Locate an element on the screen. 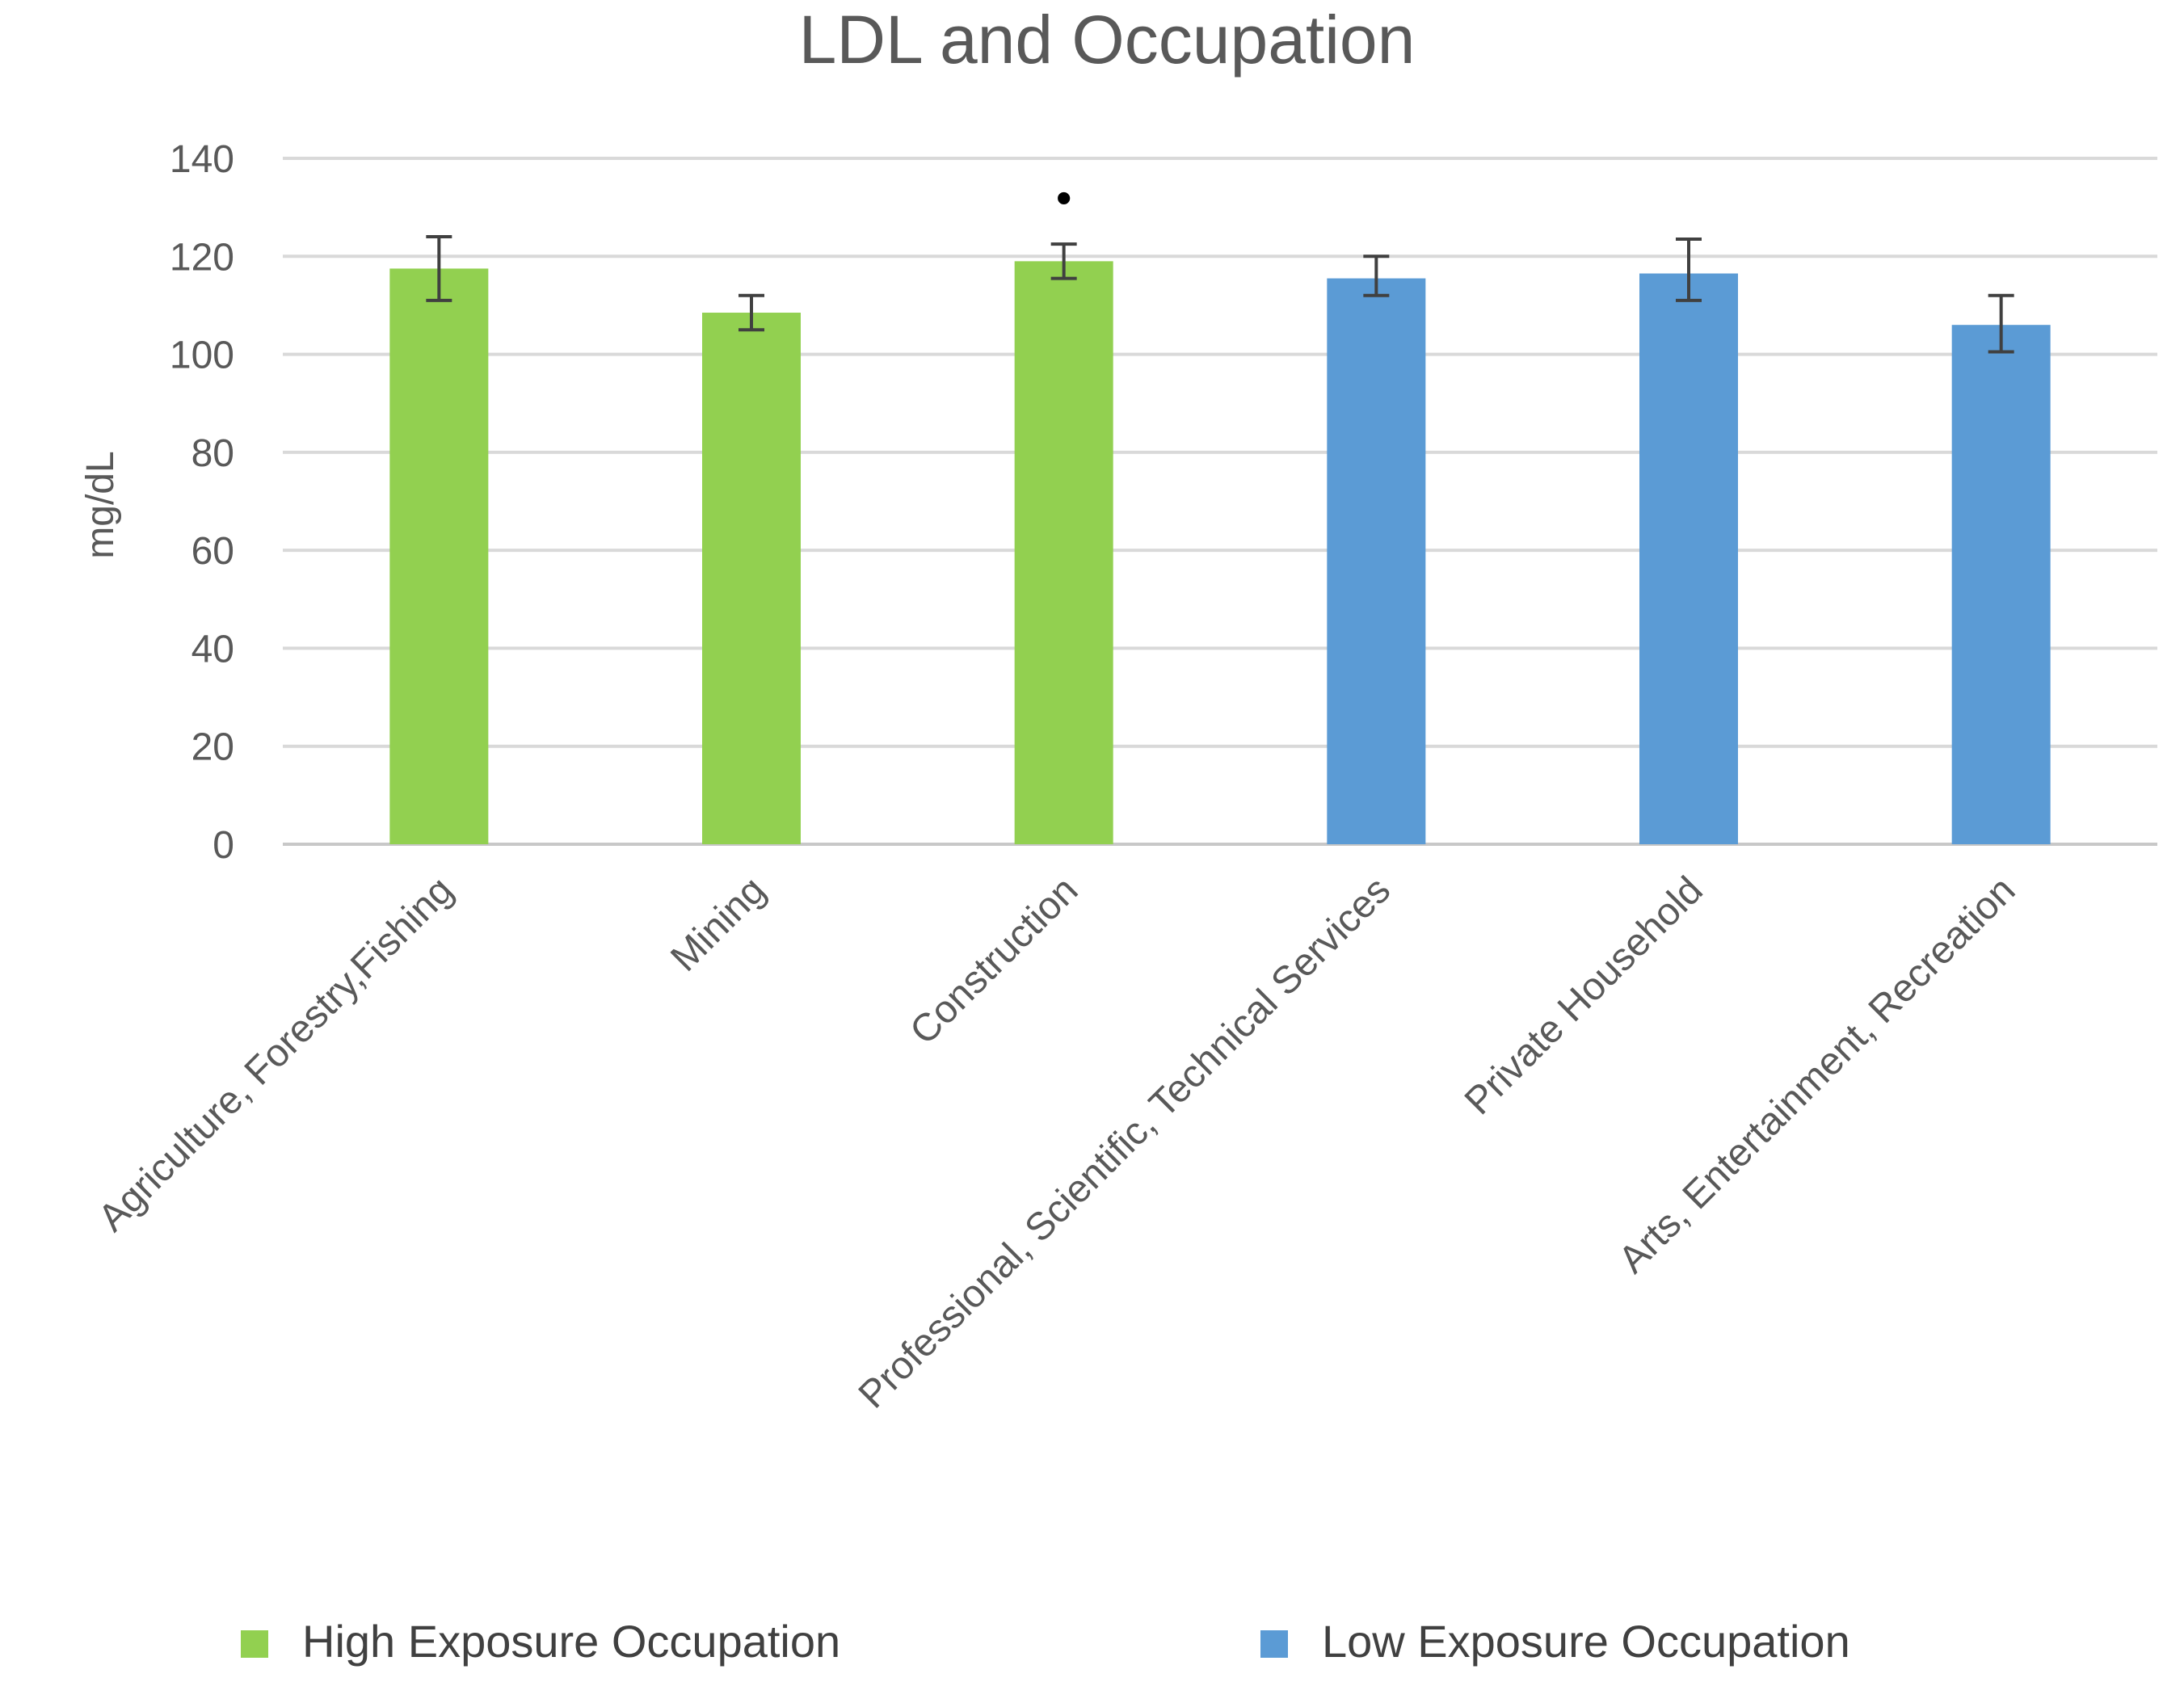 The height and width of the screenshot is (1682, 2184). y-tick-label-0: 0 is located at coordinates (224, 845).